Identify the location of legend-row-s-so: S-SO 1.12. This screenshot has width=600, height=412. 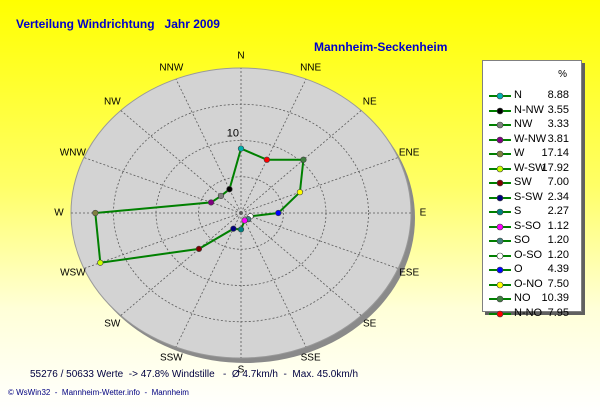
(532, 227).